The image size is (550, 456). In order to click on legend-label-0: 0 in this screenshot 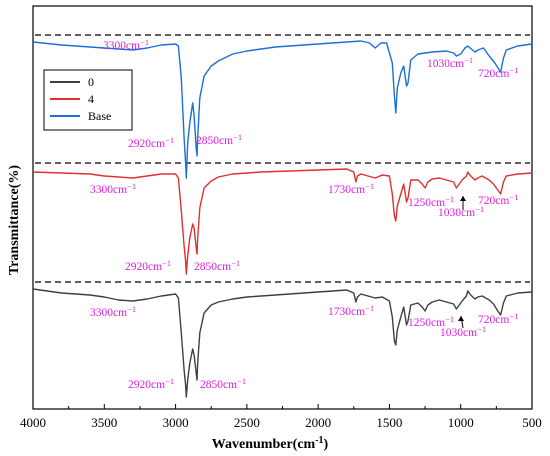, I will do `click(91, 82)`.